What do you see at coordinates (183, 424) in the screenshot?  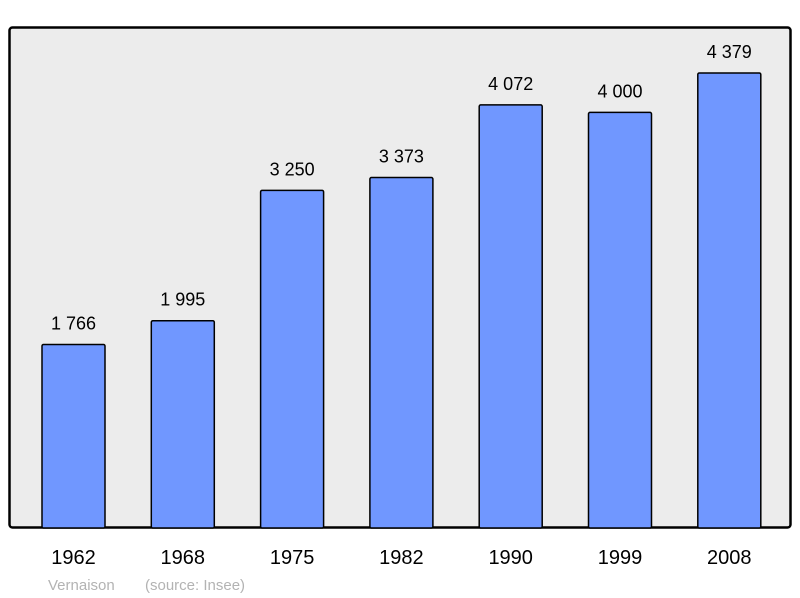 I see `bar-1968` at bounding box center [183, 424].